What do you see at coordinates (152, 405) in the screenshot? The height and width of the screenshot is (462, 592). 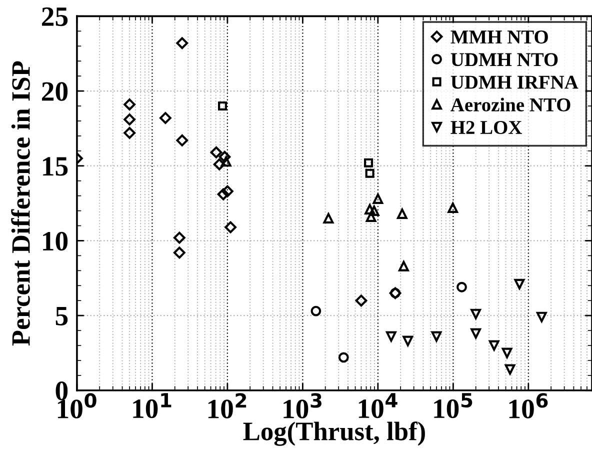 I see `x-tick-label: 10$^{1}$` at bounding box center [152, 405].